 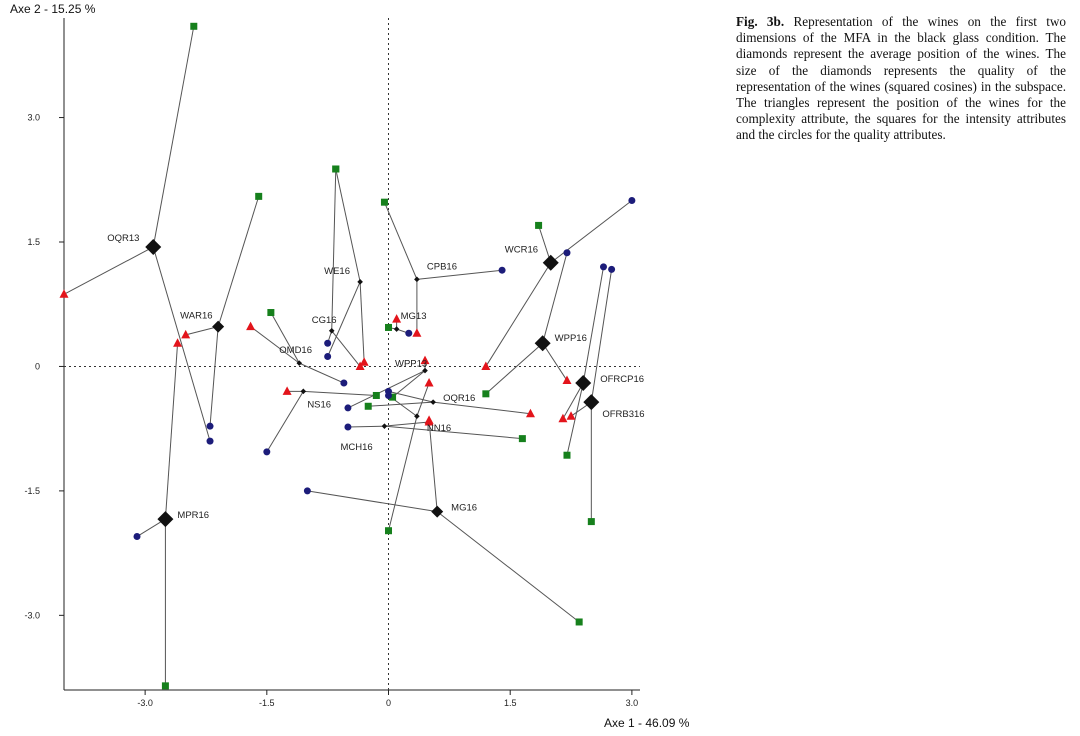 I want to click on wine-label: MG13, so click(x=414, y=316).